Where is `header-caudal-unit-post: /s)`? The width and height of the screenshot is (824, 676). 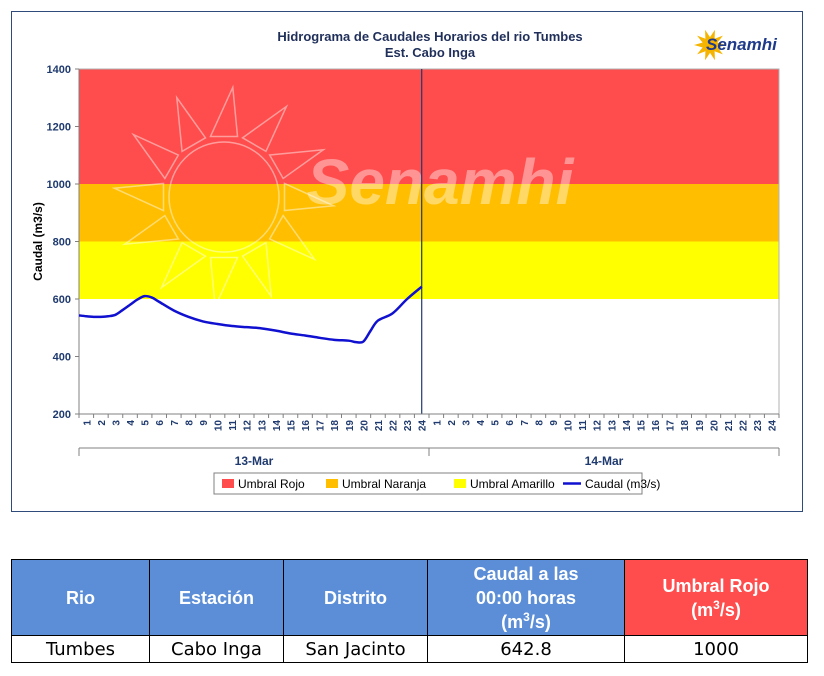
header-caudal-unit-post: /s) is located at coordinates (540, 621).